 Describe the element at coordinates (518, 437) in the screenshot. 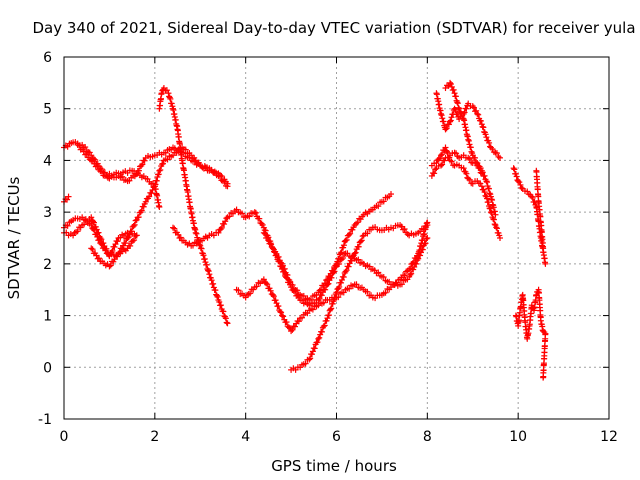

I see `x-tick-label: 10` at that location.